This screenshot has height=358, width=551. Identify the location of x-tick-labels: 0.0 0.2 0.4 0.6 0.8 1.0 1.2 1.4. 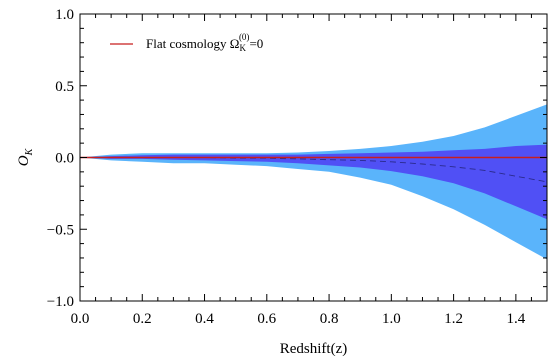
(298, 319).